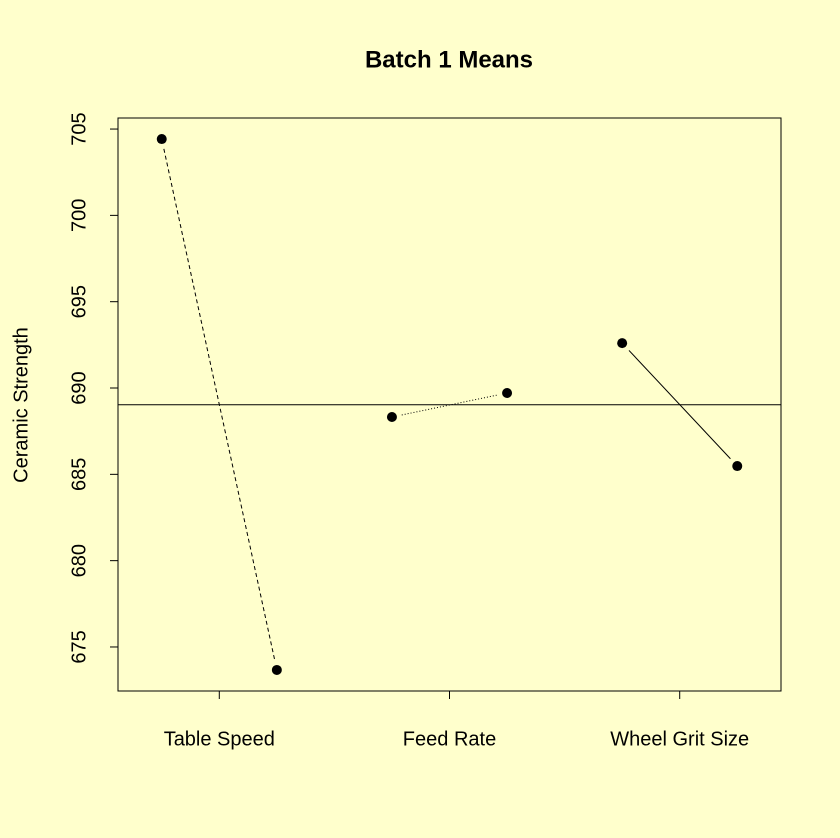  Describe the element at coordinates (79, 215) in the screenshot. I see `y-tick-label: 700` at that location.